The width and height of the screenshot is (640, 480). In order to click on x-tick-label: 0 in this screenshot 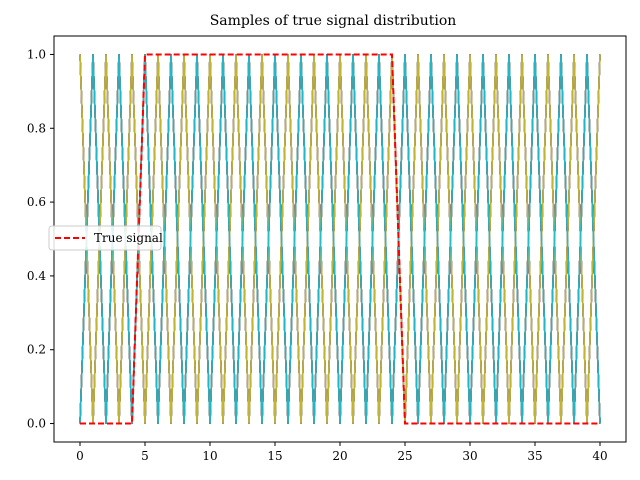, I will do `click(80, 456)`.